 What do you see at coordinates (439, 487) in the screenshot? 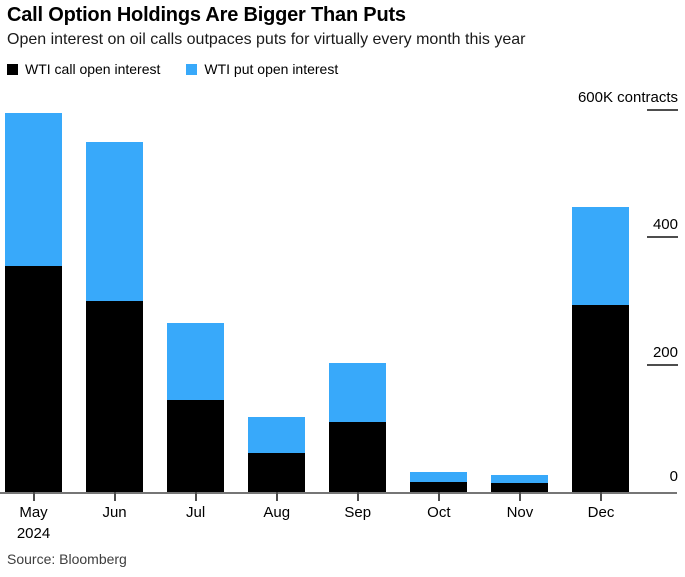
I see `bar-segment-call-oct` at bounding box center [439, 487].